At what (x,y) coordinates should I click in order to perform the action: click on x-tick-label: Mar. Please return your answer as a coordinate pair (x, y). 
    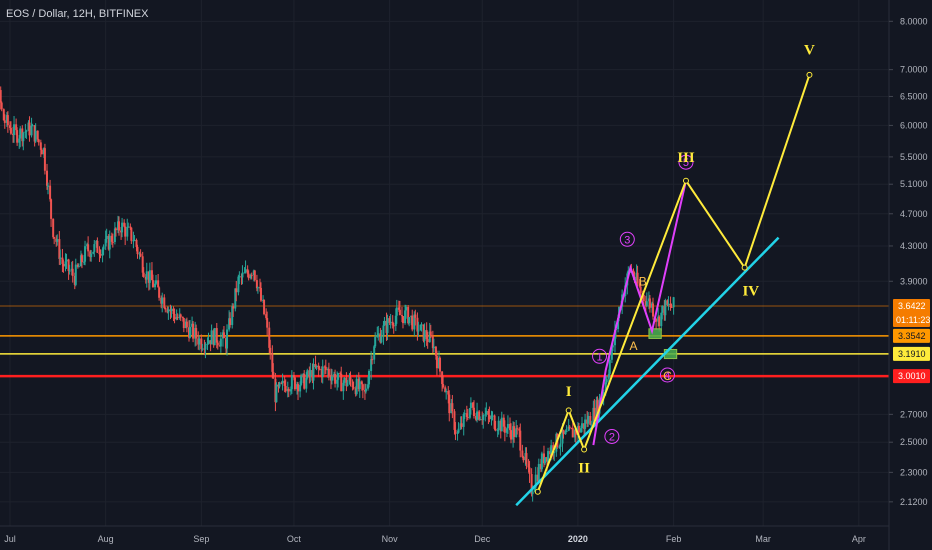
    Looking at the image, I should click on (763, 539).